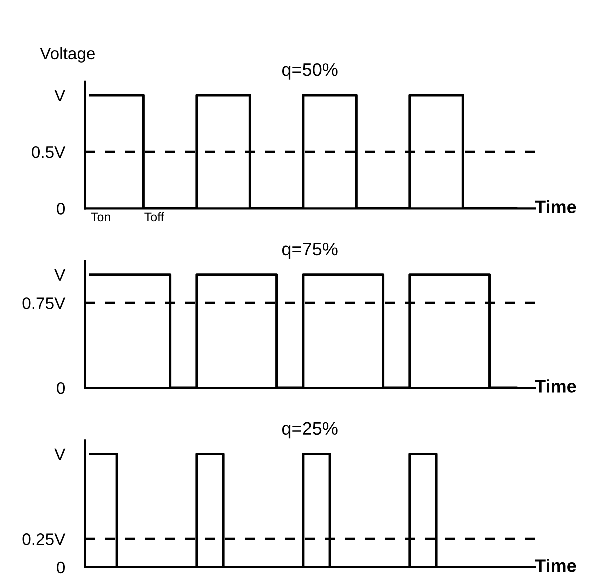  Describe the element at coordinates (310, 251) in the screenshot. I see `chart-title: q=75%` at that location.